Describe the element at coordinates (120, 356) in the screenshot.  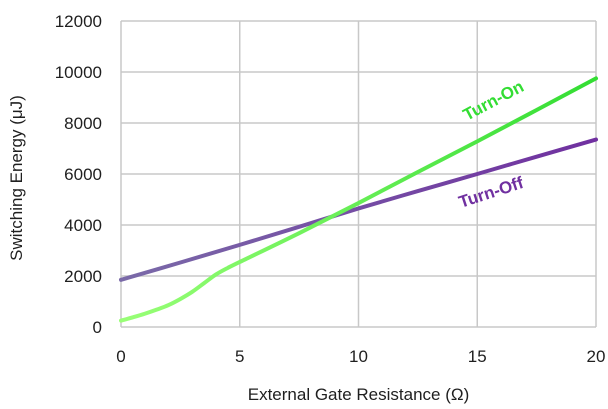
I see `x-tick-label: 0` at that location.